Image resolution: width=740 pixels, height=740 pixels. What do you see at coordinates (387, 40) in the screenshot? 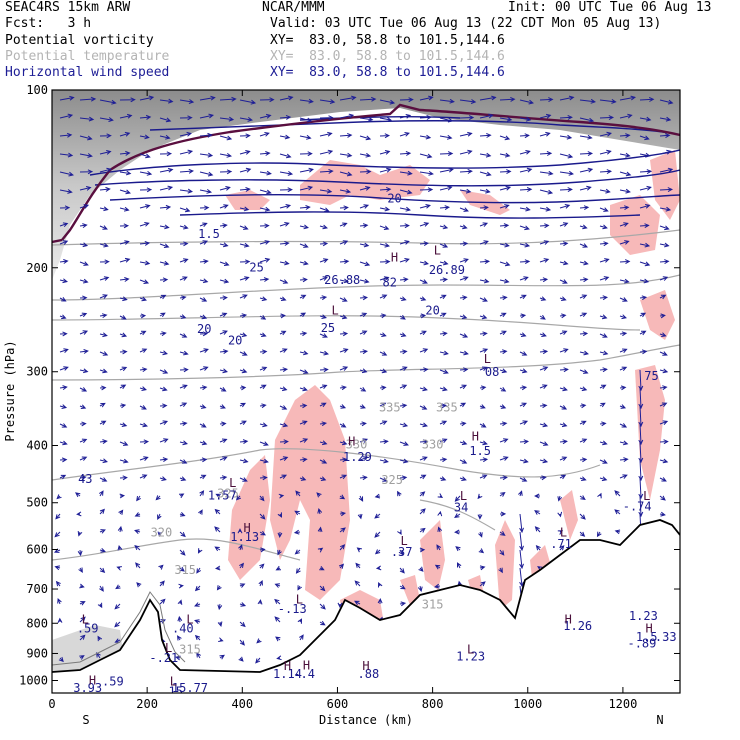
I see `field-pv-xy: XY= 83.0, 58.8 to 101.5,144.6` at bounding box center [387, 40].